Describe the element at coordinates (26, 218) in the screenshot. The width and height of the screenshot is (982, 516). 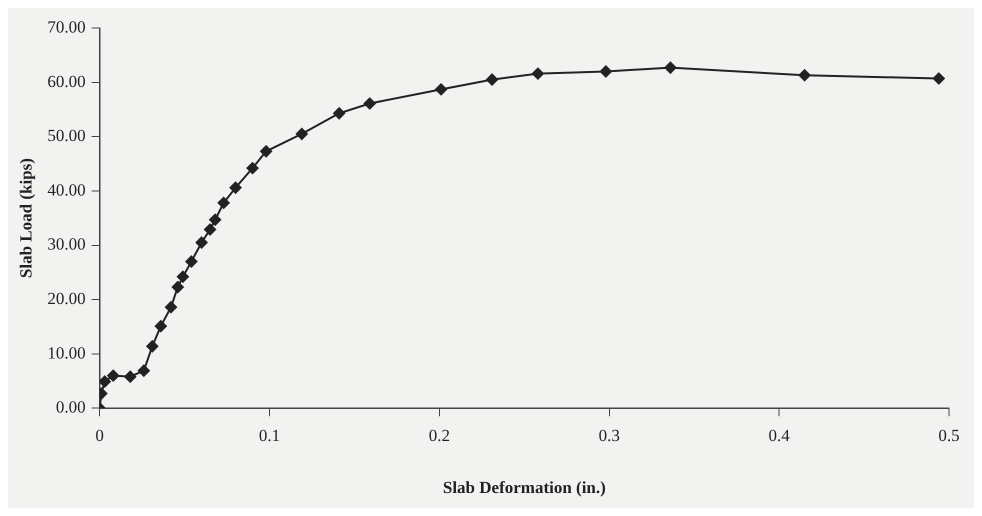
I see `y-axis-title: Slab Load (kips)` at that location.